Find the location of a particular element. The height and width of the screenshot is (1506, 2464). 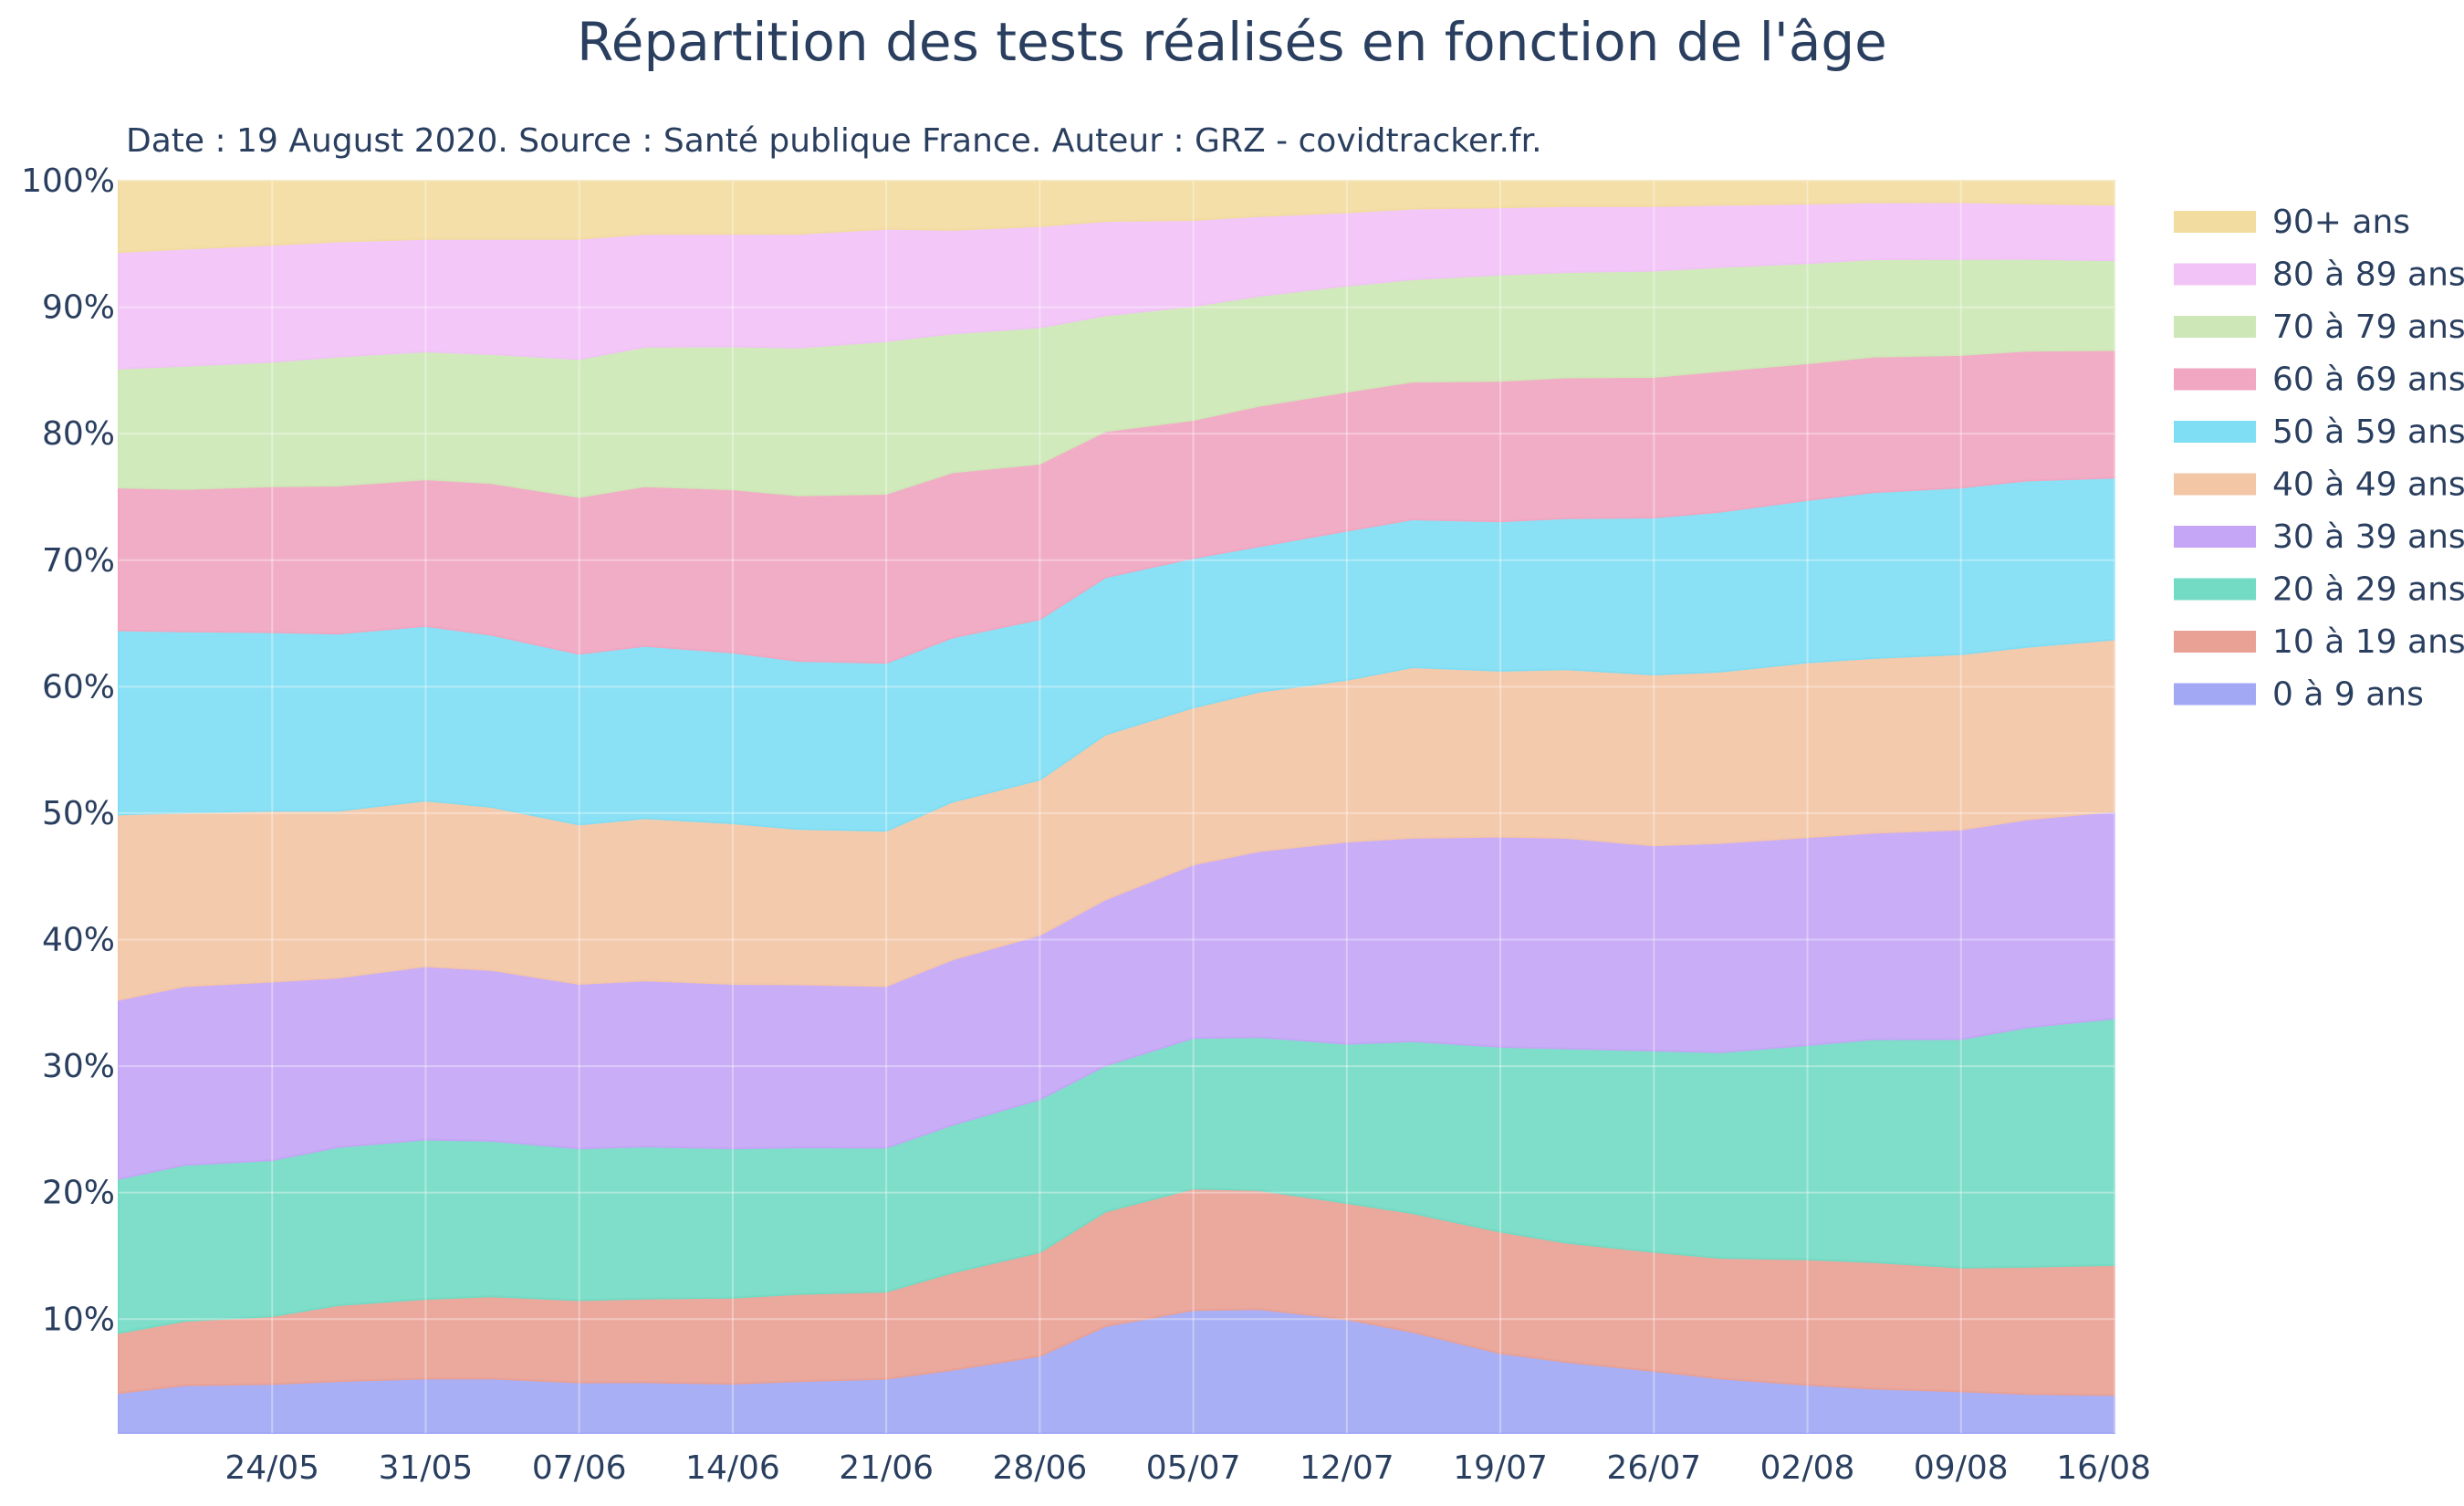

legend-item: 90+ ans is located at coordinates (2292, 222).